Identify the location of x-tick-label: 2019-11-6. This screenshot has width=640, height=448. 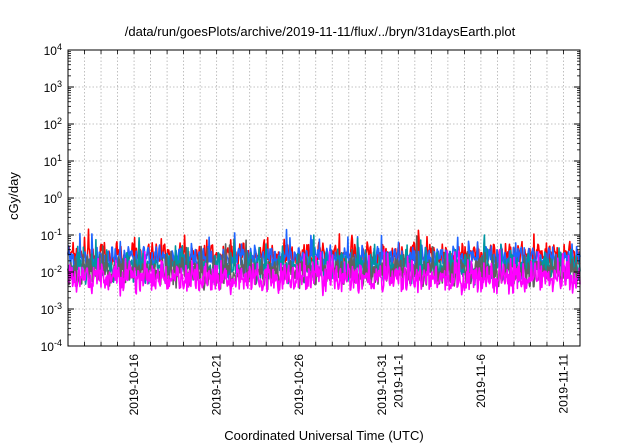
(481, 381).